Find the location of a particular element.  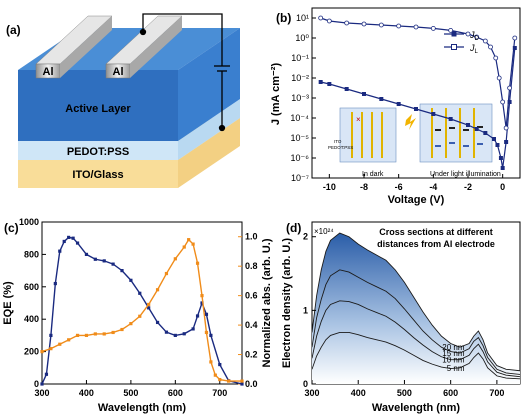

panel-d-xlabel: Wavelength (nm) is located at coordinates (416, 408).